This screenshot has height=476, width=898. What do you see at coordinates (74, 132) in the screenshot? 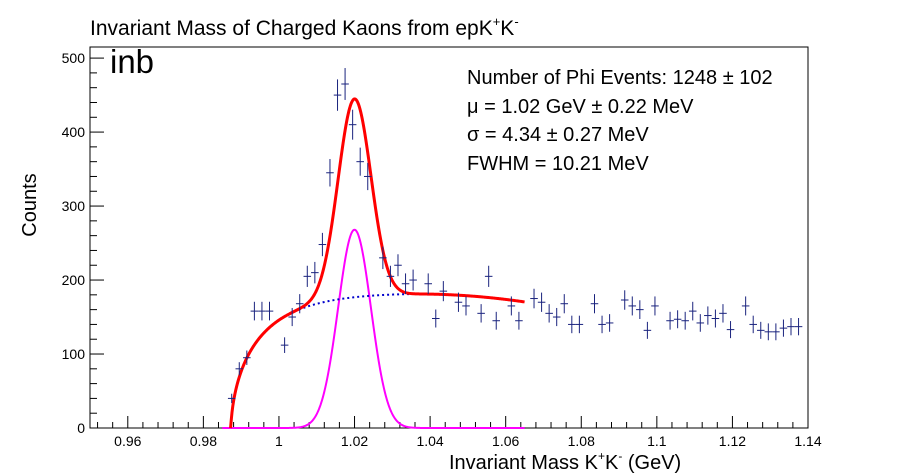
I see `y-tick-label: 400` at bounding box center [74, 132].